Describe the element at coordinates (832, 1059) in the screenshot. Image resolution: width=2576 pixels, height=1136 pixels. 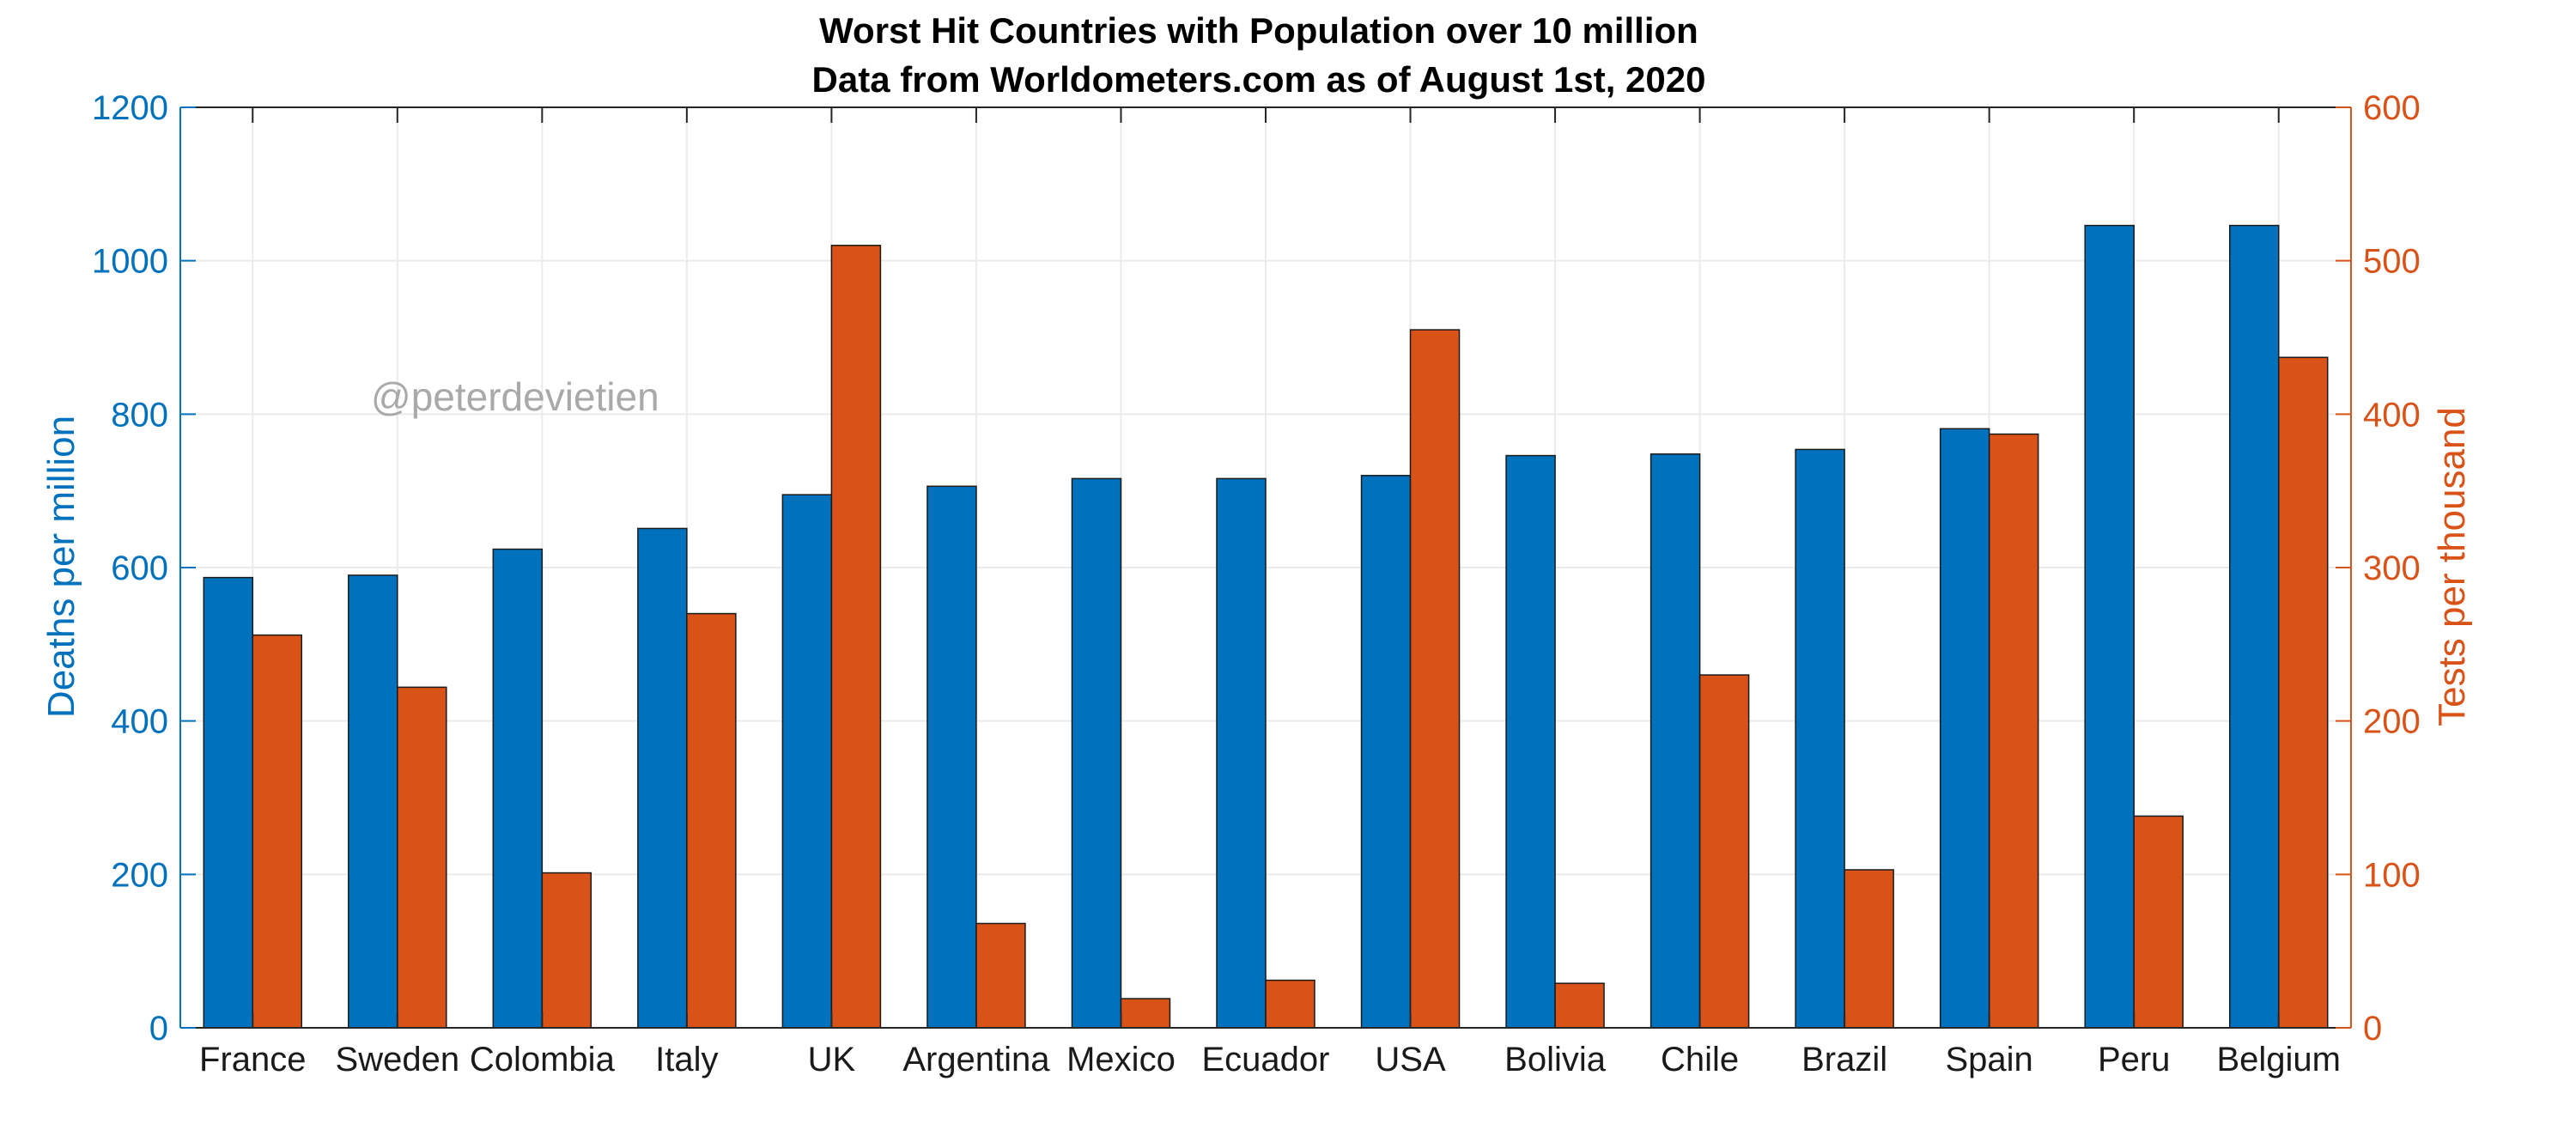
I see `x-tick-label: UK` at that location.